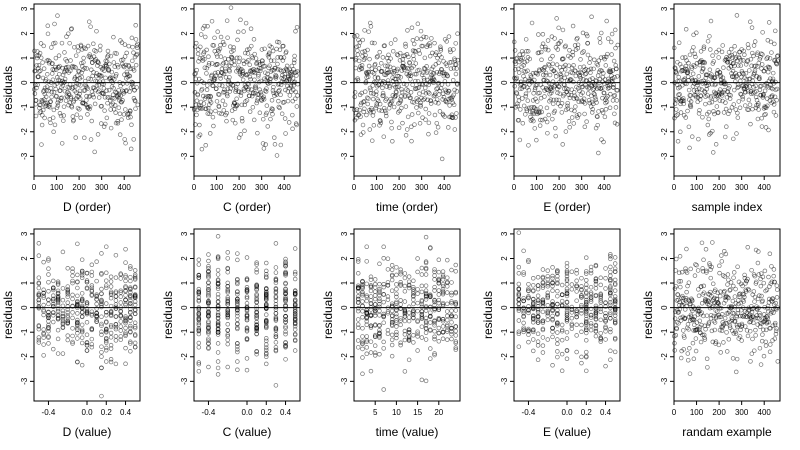 The image size is (800, 450). Describe the element at coordinates (648, 315) in the screenshot. I see `y-axis-title: residuals` at that location.